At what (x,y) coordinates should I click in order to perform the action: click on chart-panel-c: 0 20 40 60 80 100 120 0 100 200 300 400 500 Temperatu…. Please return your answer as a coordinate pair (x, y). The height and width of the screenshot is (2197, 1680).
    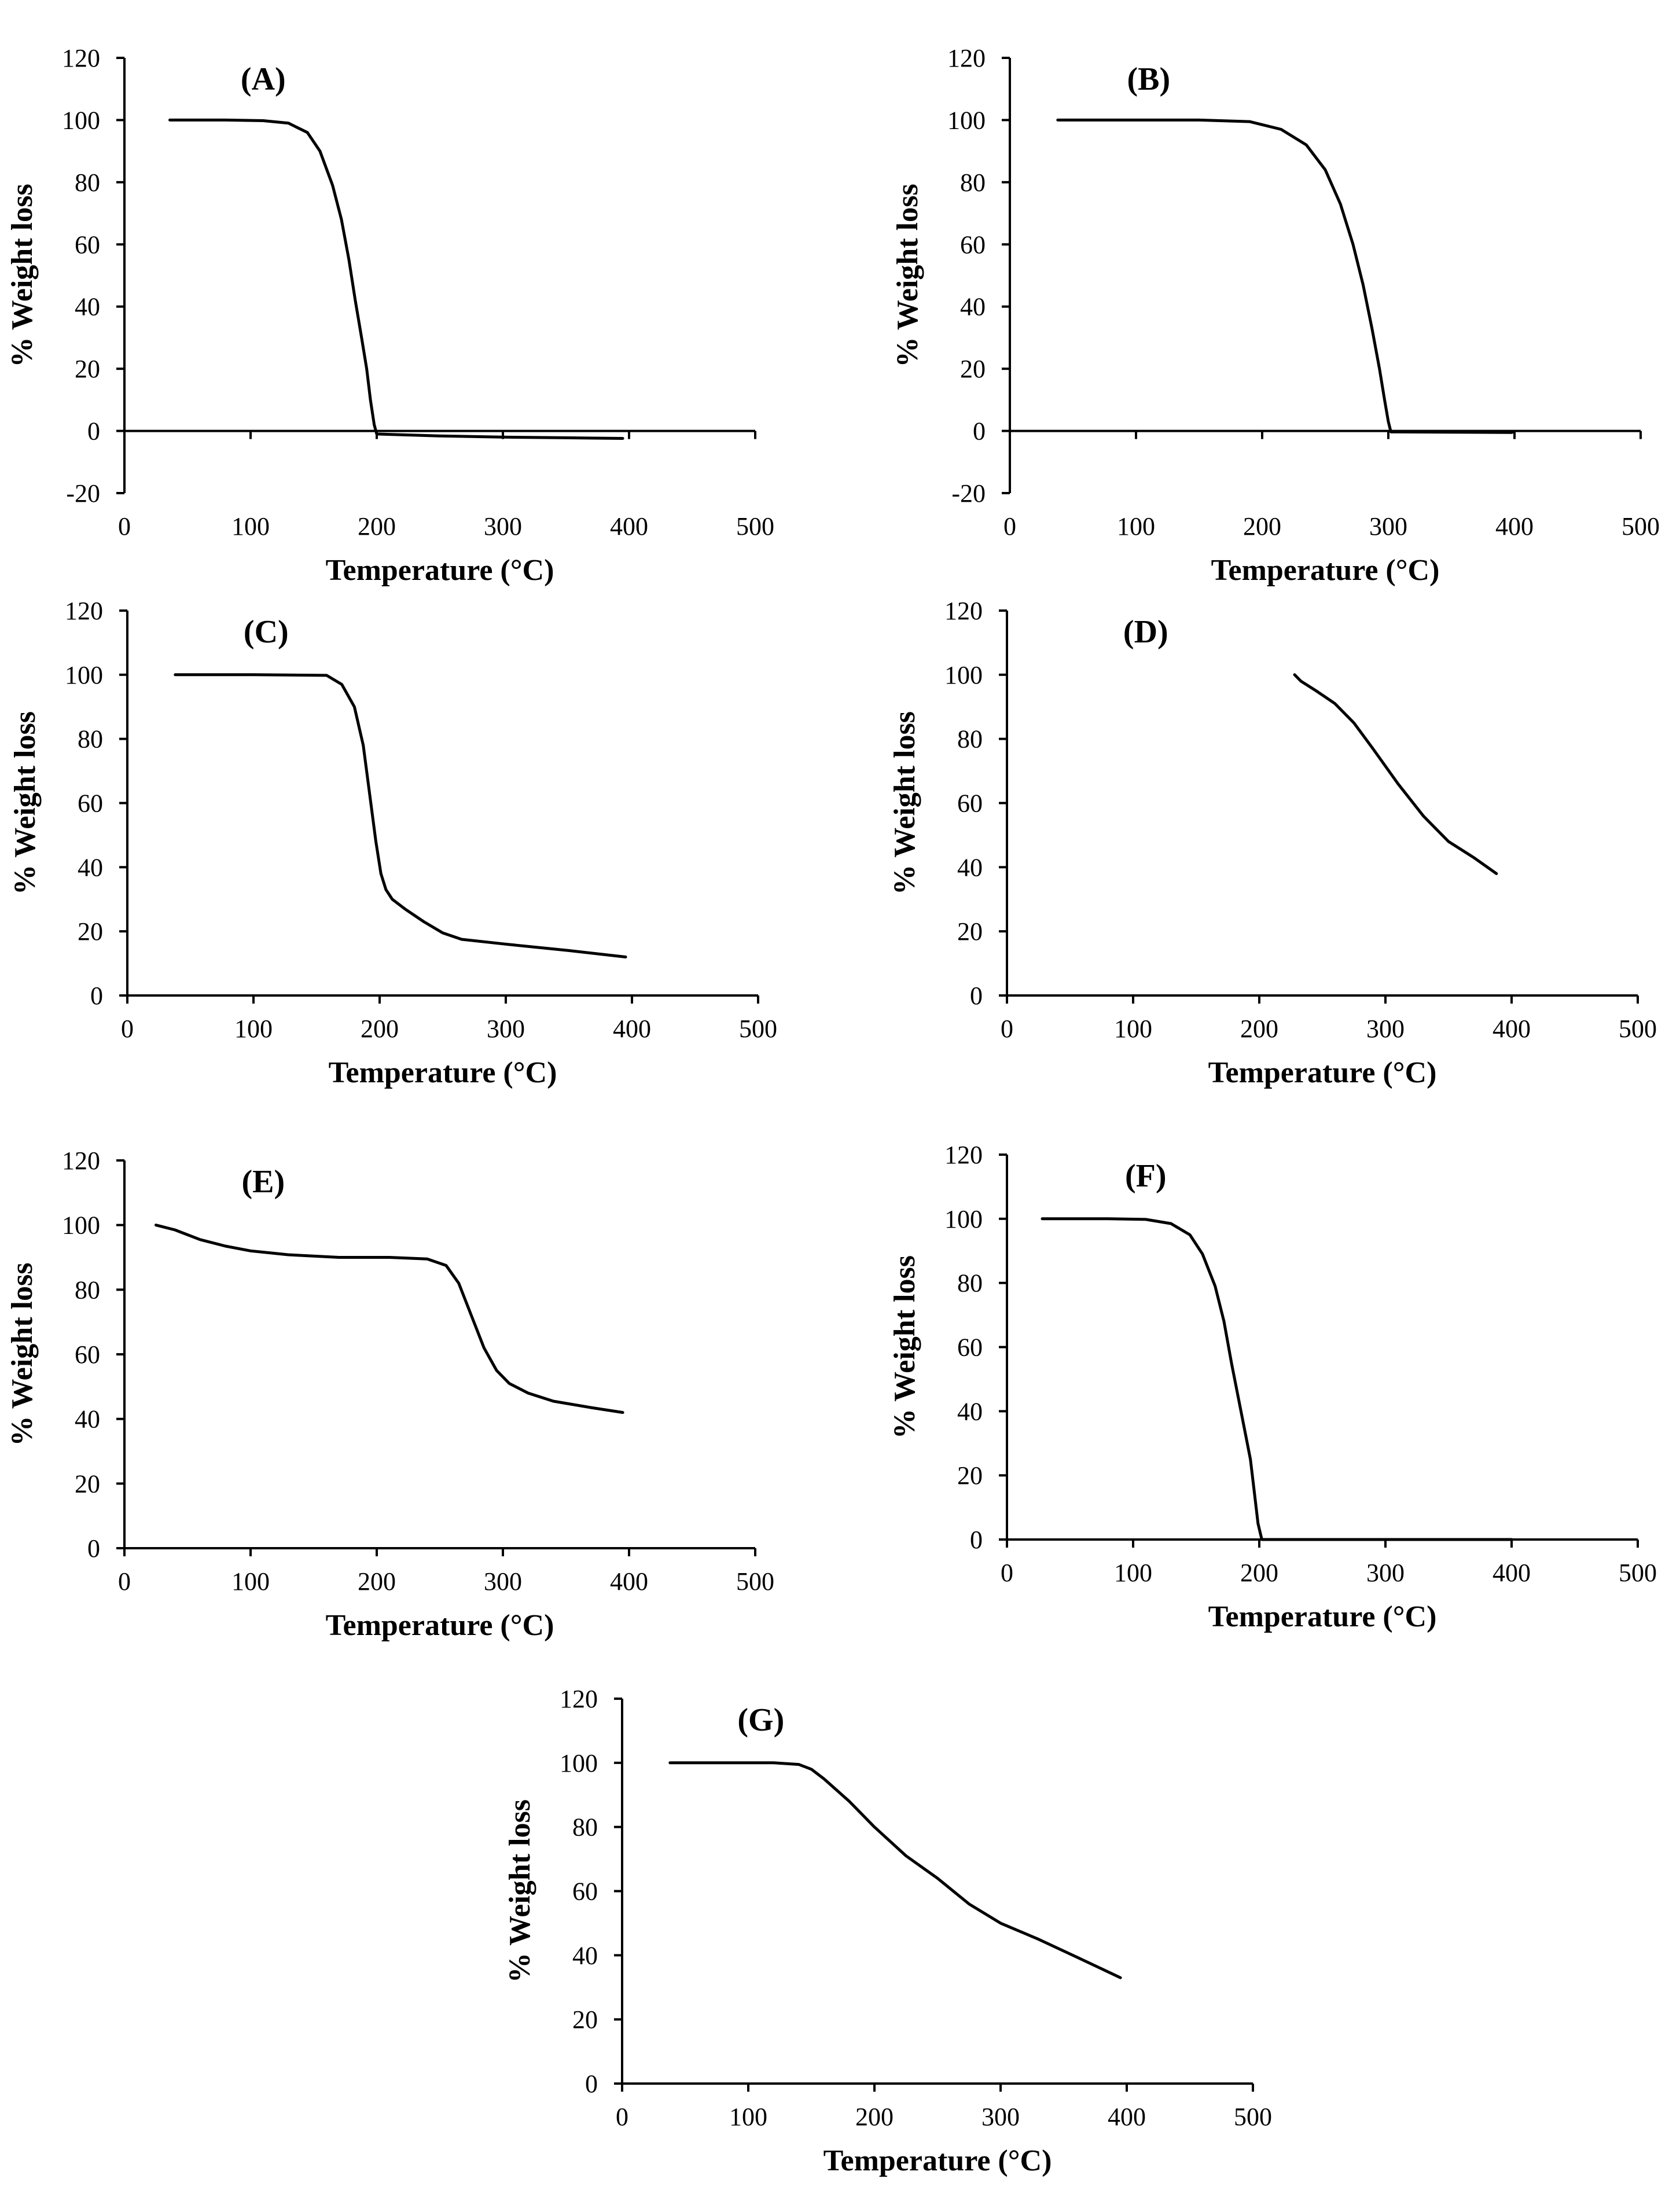
    Looking at the image, I should click on (393, 843).